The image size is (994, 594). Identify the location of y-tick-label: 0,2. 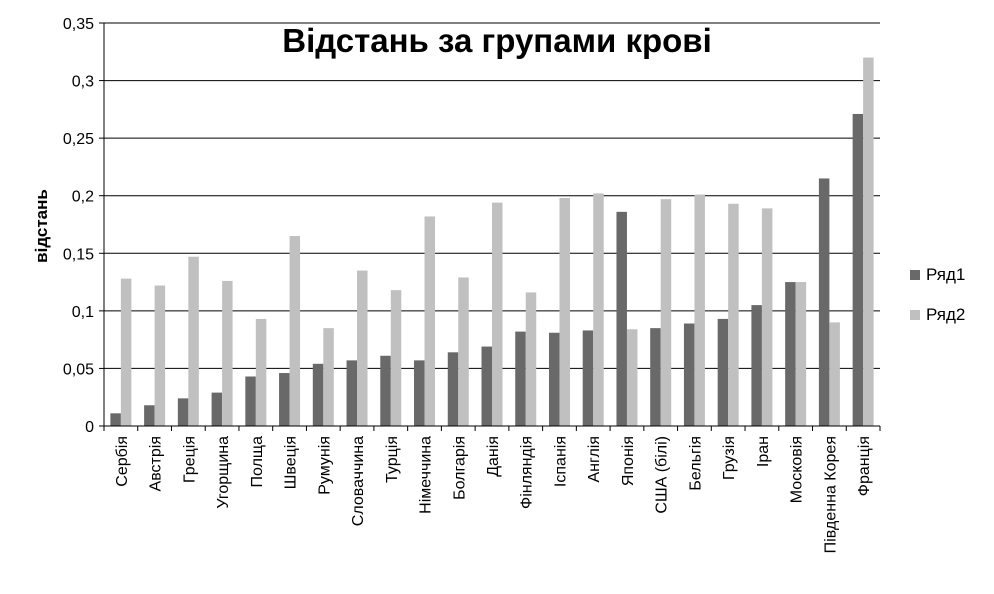
(83, 197).